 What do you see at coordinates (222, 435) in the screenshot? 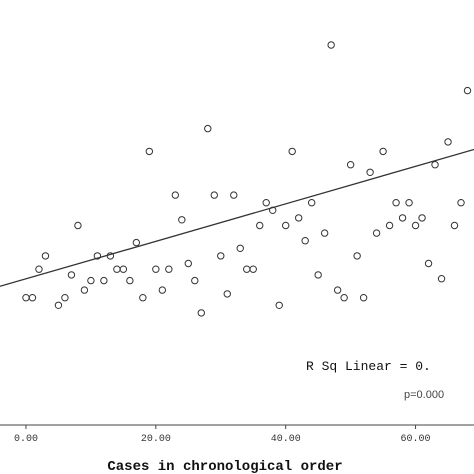
I see `x-axis-ticks: 0.00 20.00 40.00 60.00` at bounding box center [222, 435].